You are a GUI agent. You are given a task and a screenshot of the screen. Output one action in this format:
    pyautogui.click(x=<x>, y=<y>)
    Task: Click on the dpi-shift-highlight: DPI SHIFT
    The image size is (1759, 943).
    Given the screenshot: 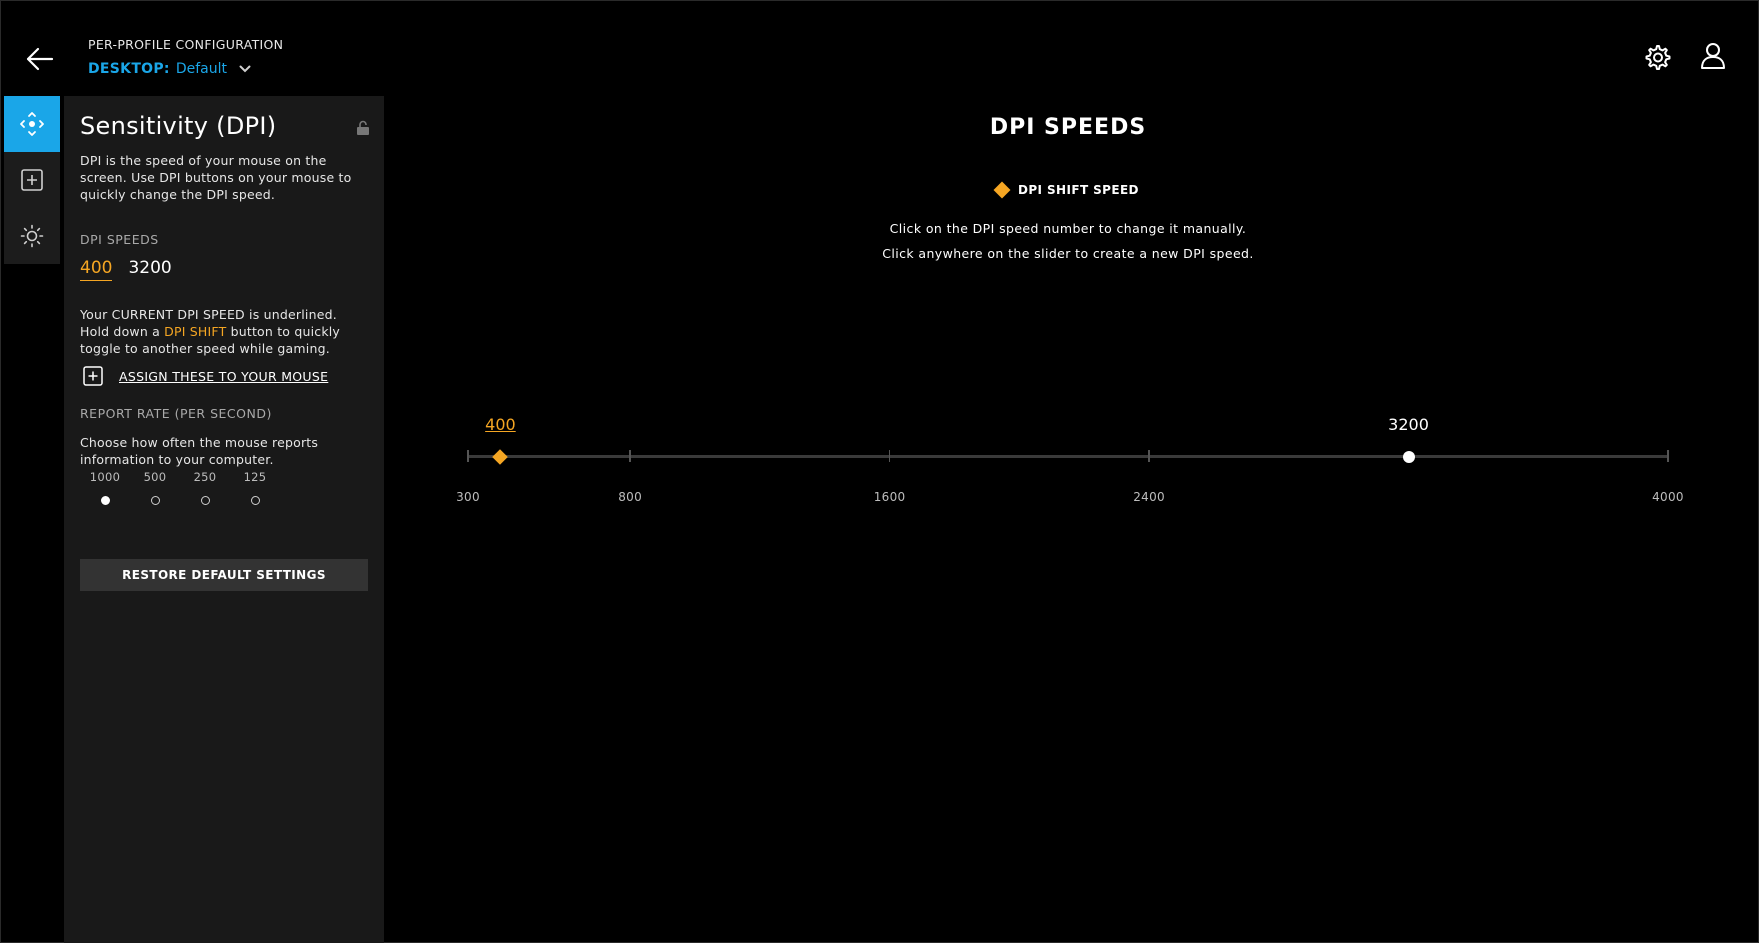 What is the action you would take?
    pyautogui.click(x=195, y=331)
    